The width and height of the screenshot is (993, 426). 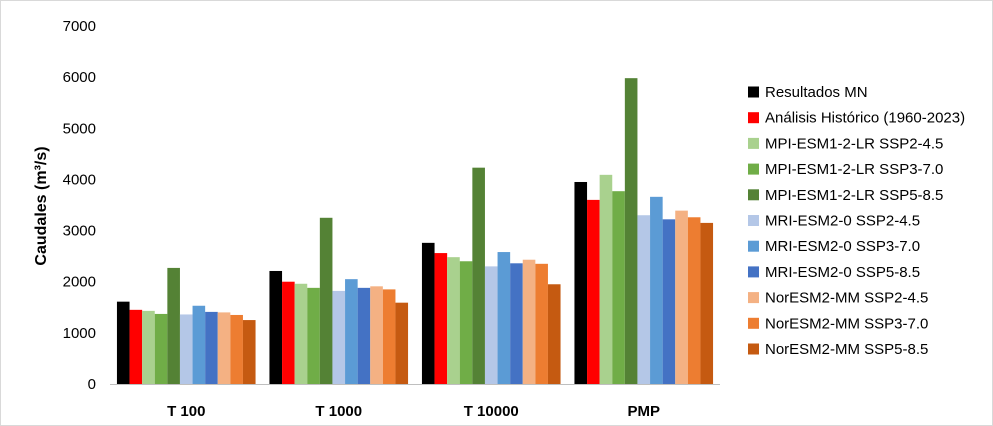 I want to click on y-tick-label: 0, so click(x=92, y=384).